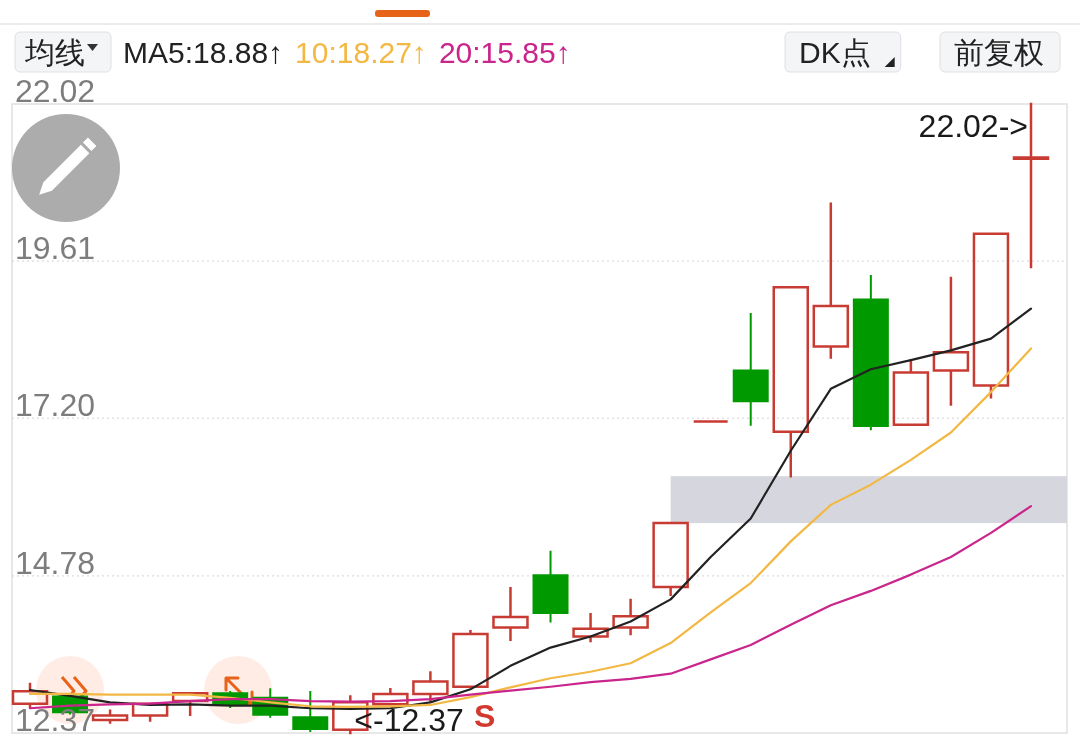 The height and width of the screenshot is (743, 1080). I want to click on y-tick-label: 12.37, so click(55, 720).